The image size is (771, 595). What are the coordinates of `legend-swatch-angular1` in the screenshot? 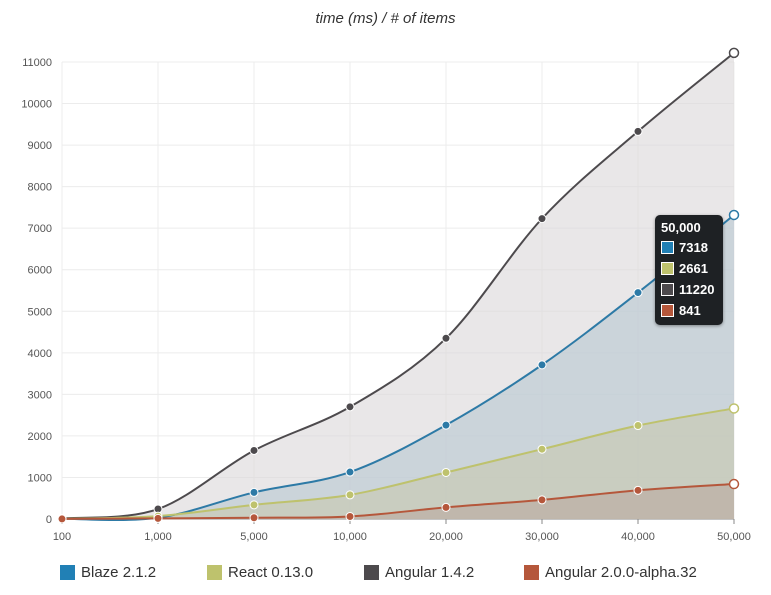 It's located at (371, 572).